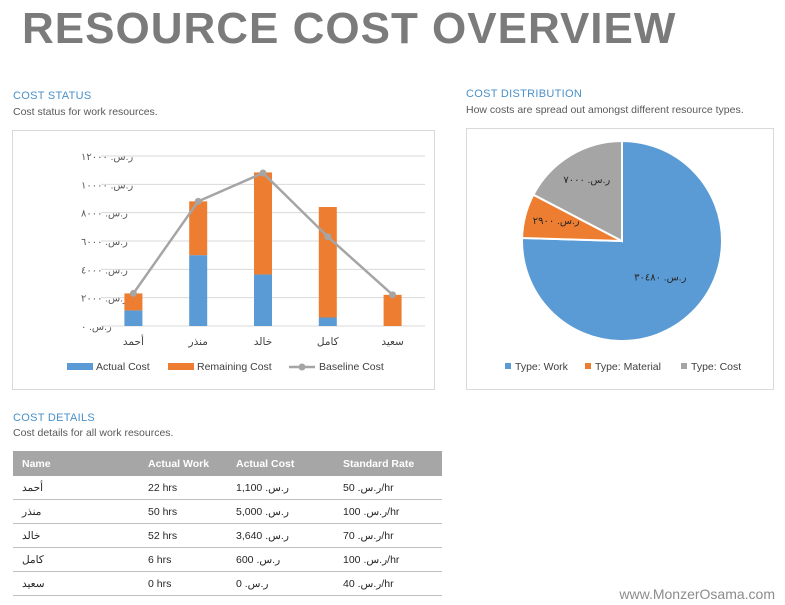 Image resolution: width=785 pixels, height=605 pixels. What do you see at coordinates (586, 180) in the screenshot?
I see `pie-data-label: ر.س. ٧٠٠٠` at bounding box center [586, 180].